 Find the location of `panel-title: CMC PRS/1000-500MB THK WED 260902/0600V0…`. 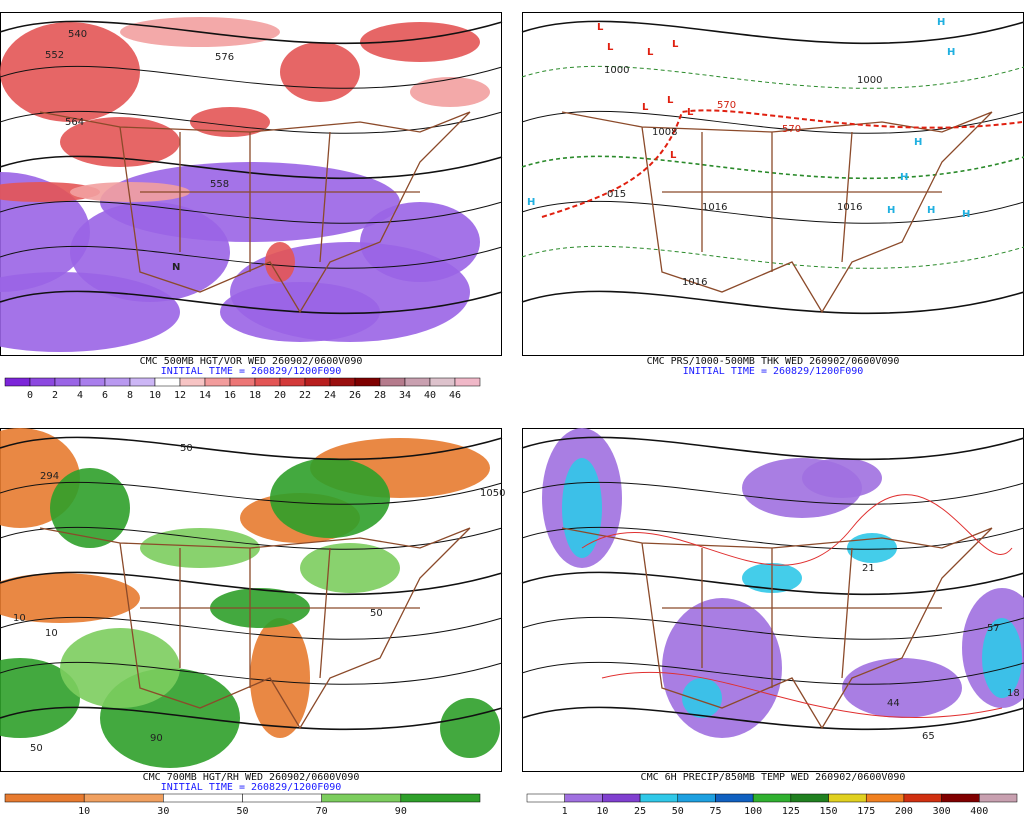

panel-title: CMC PRS/1000-500MB THK WED 260902/0600V0… is located at coordinates (773, 361).